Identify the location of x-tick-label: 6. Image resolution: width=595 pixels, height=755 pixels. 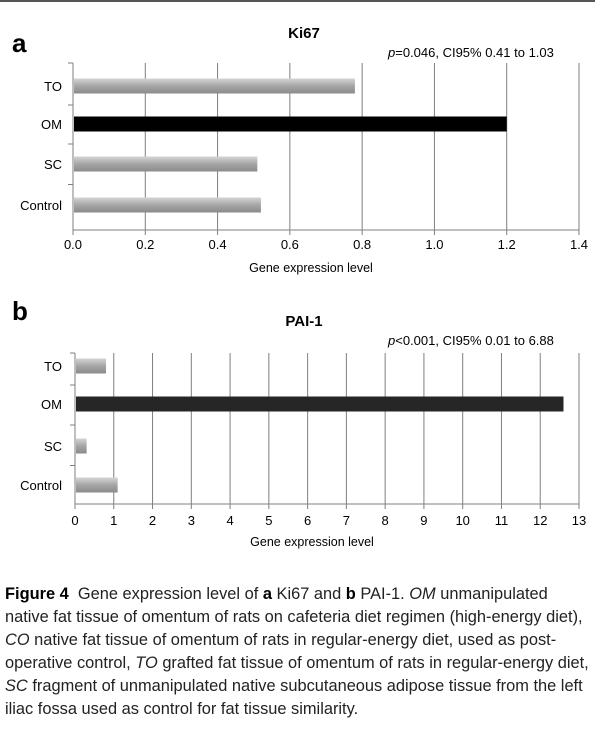
(307, 520).